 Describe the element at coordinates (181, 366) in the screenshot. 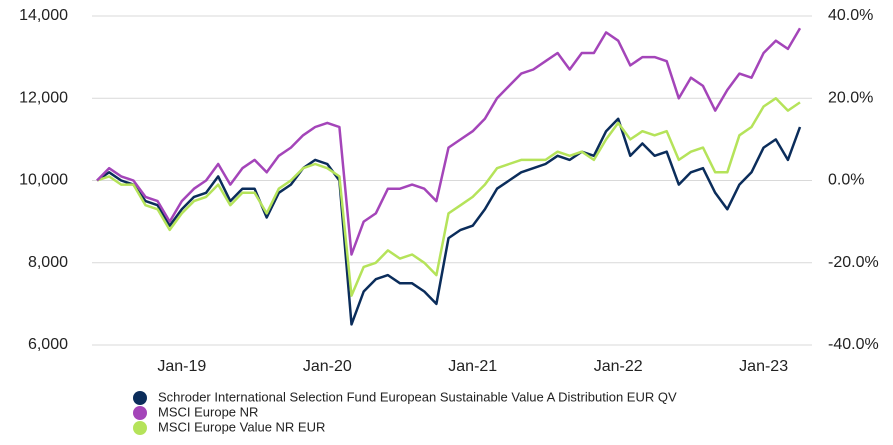

I see `x-tick-label: Jan-19` at that location.